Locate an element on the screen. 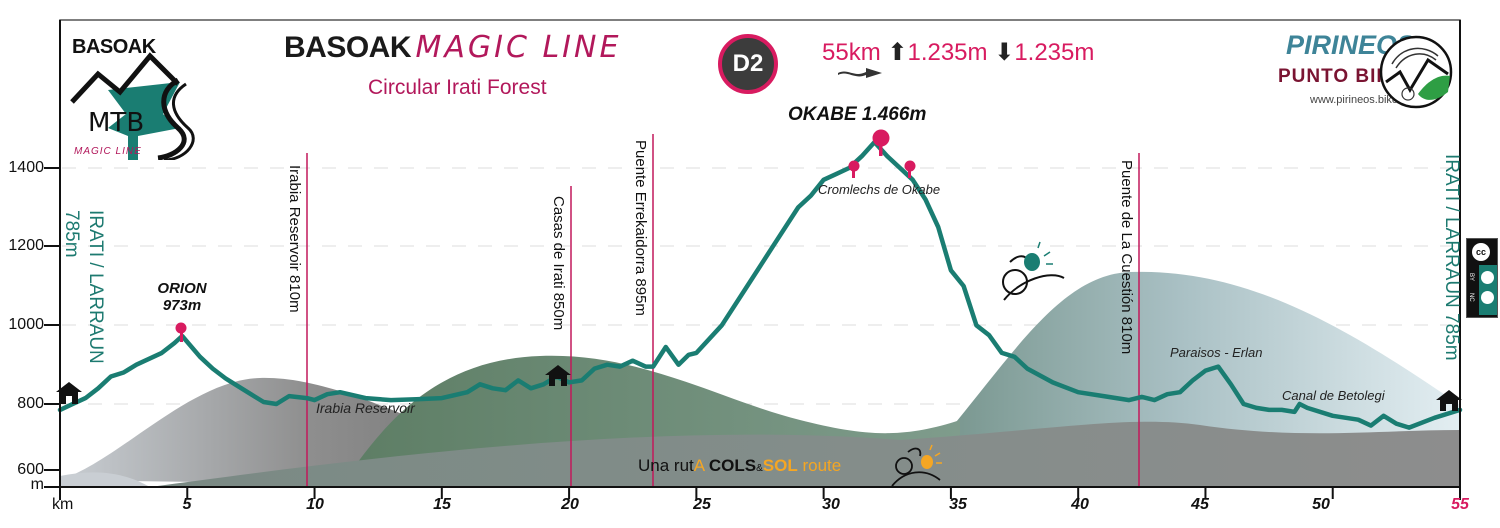  stage-badge: D2 is located at coordinates (748, 64).